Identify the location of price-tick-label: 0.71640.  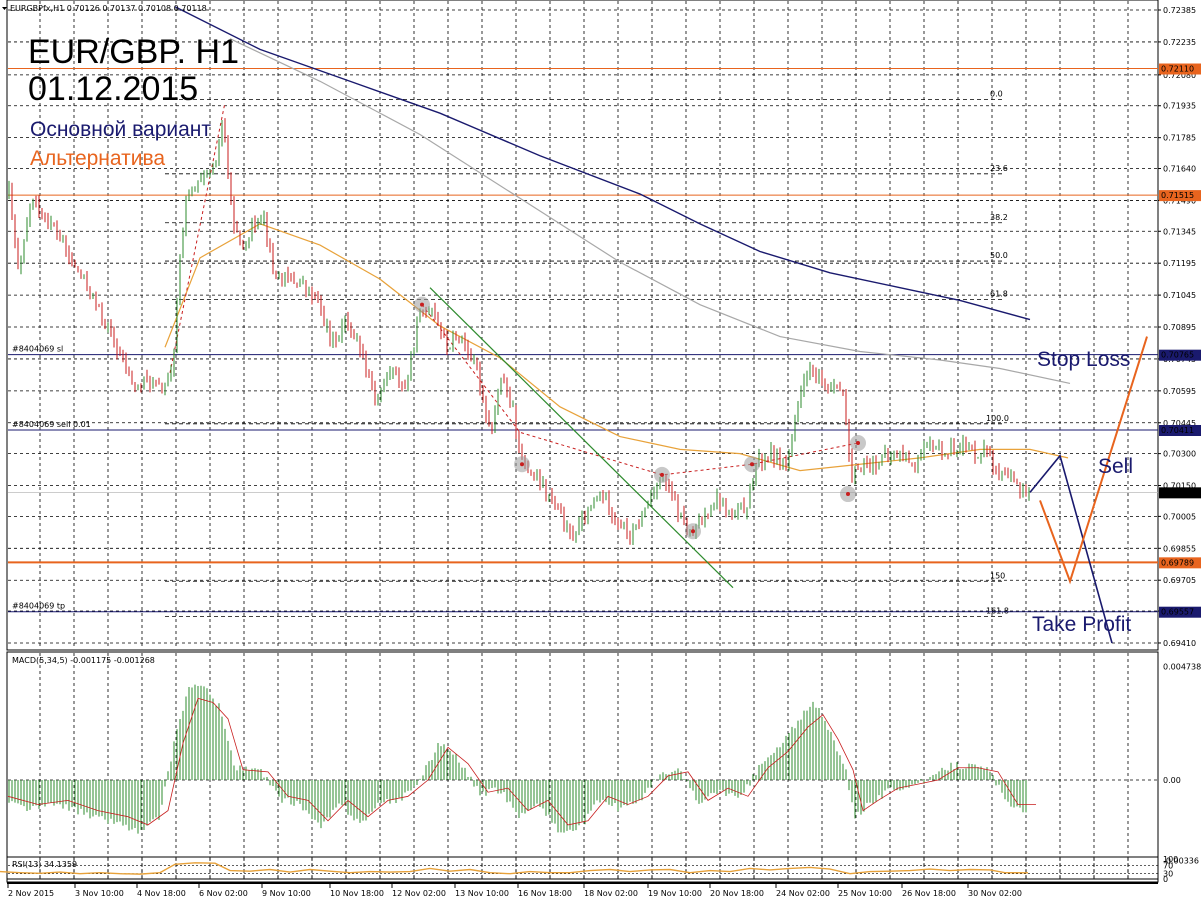
(1179, 169).